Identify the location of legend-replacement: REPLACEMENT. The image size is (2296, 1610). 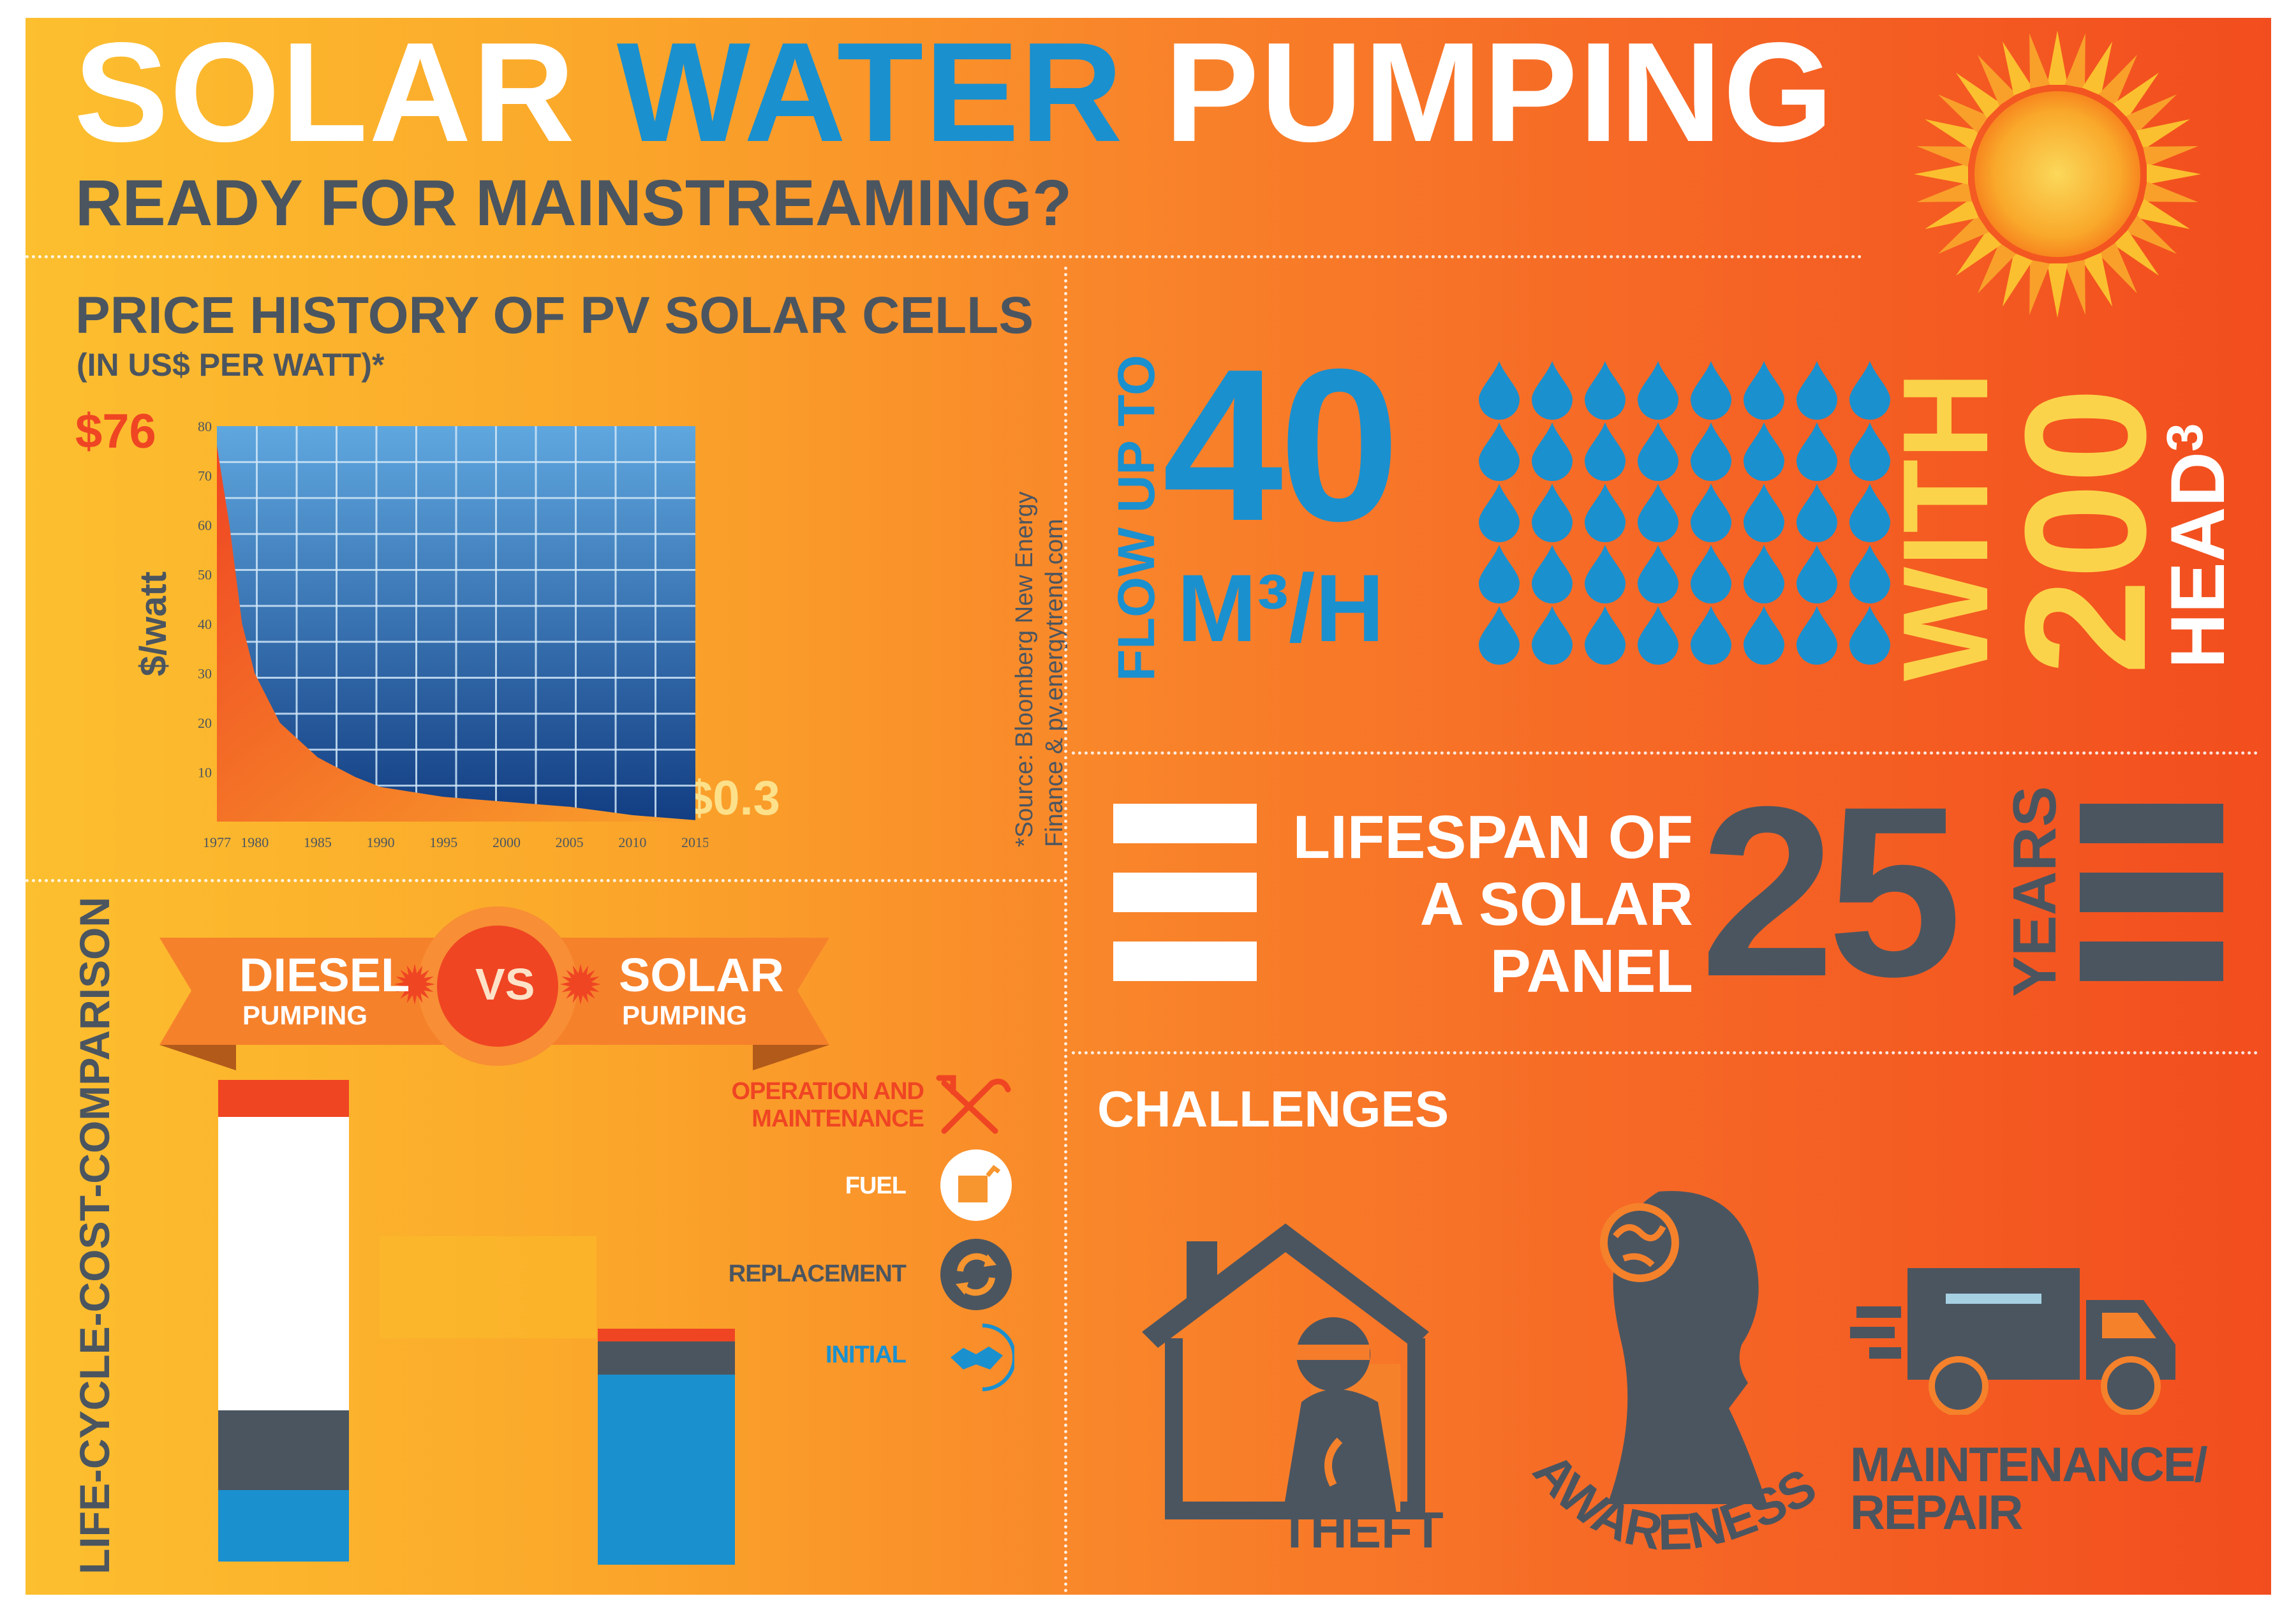
(817, 1273).